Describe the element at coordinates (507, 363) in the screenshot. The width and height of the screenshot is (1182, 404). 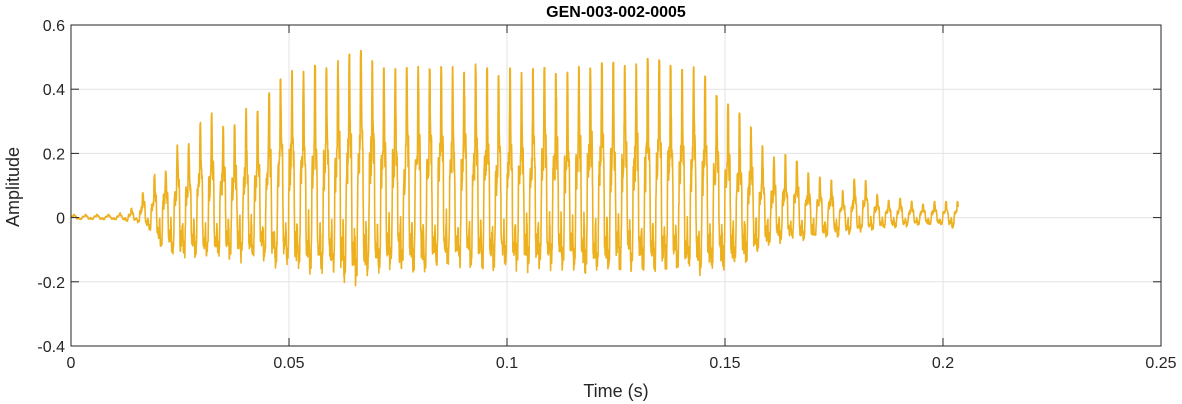
I see `x-tick-label: 0.1` at that location.